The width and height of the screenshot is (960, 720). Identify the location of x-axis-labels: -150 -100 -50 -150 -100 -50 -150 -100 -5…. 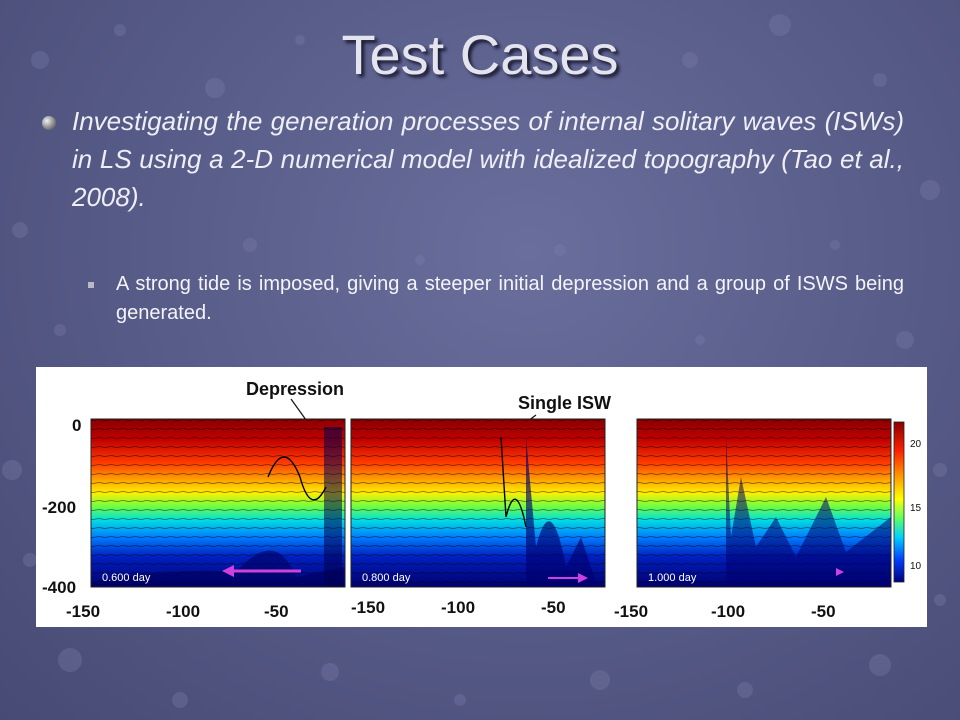
(451, 609).